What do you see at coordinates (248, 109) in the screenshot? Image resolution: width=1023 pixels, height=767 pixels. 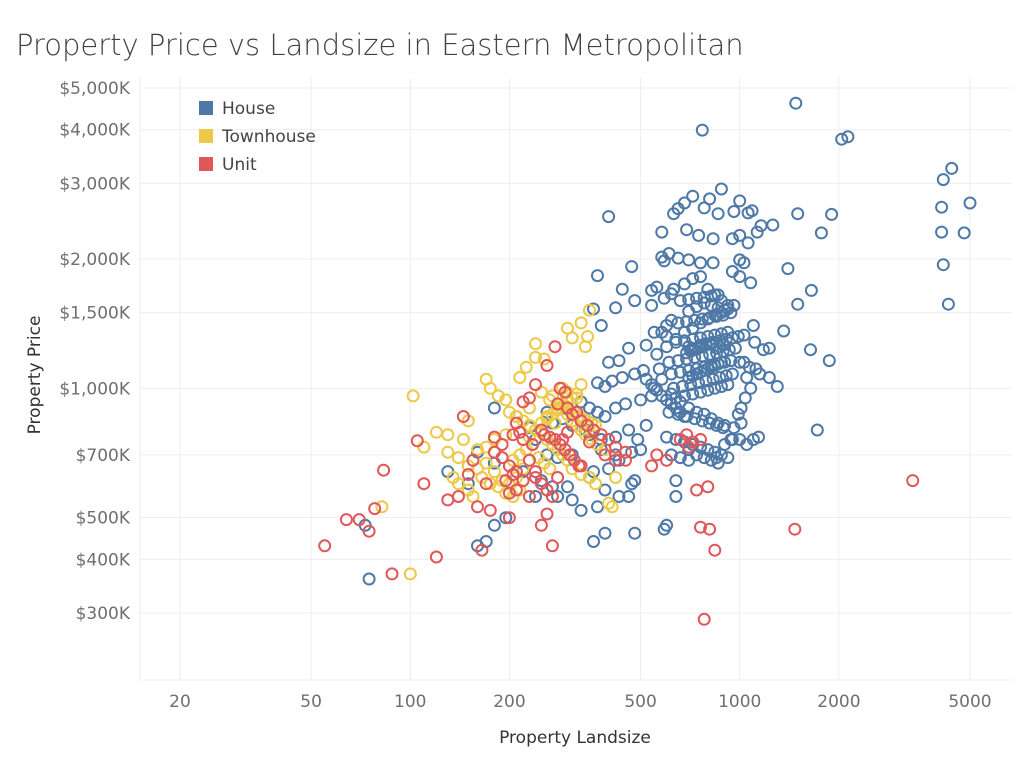 I see `legend-entry: House` at bounding box center [248, 109].